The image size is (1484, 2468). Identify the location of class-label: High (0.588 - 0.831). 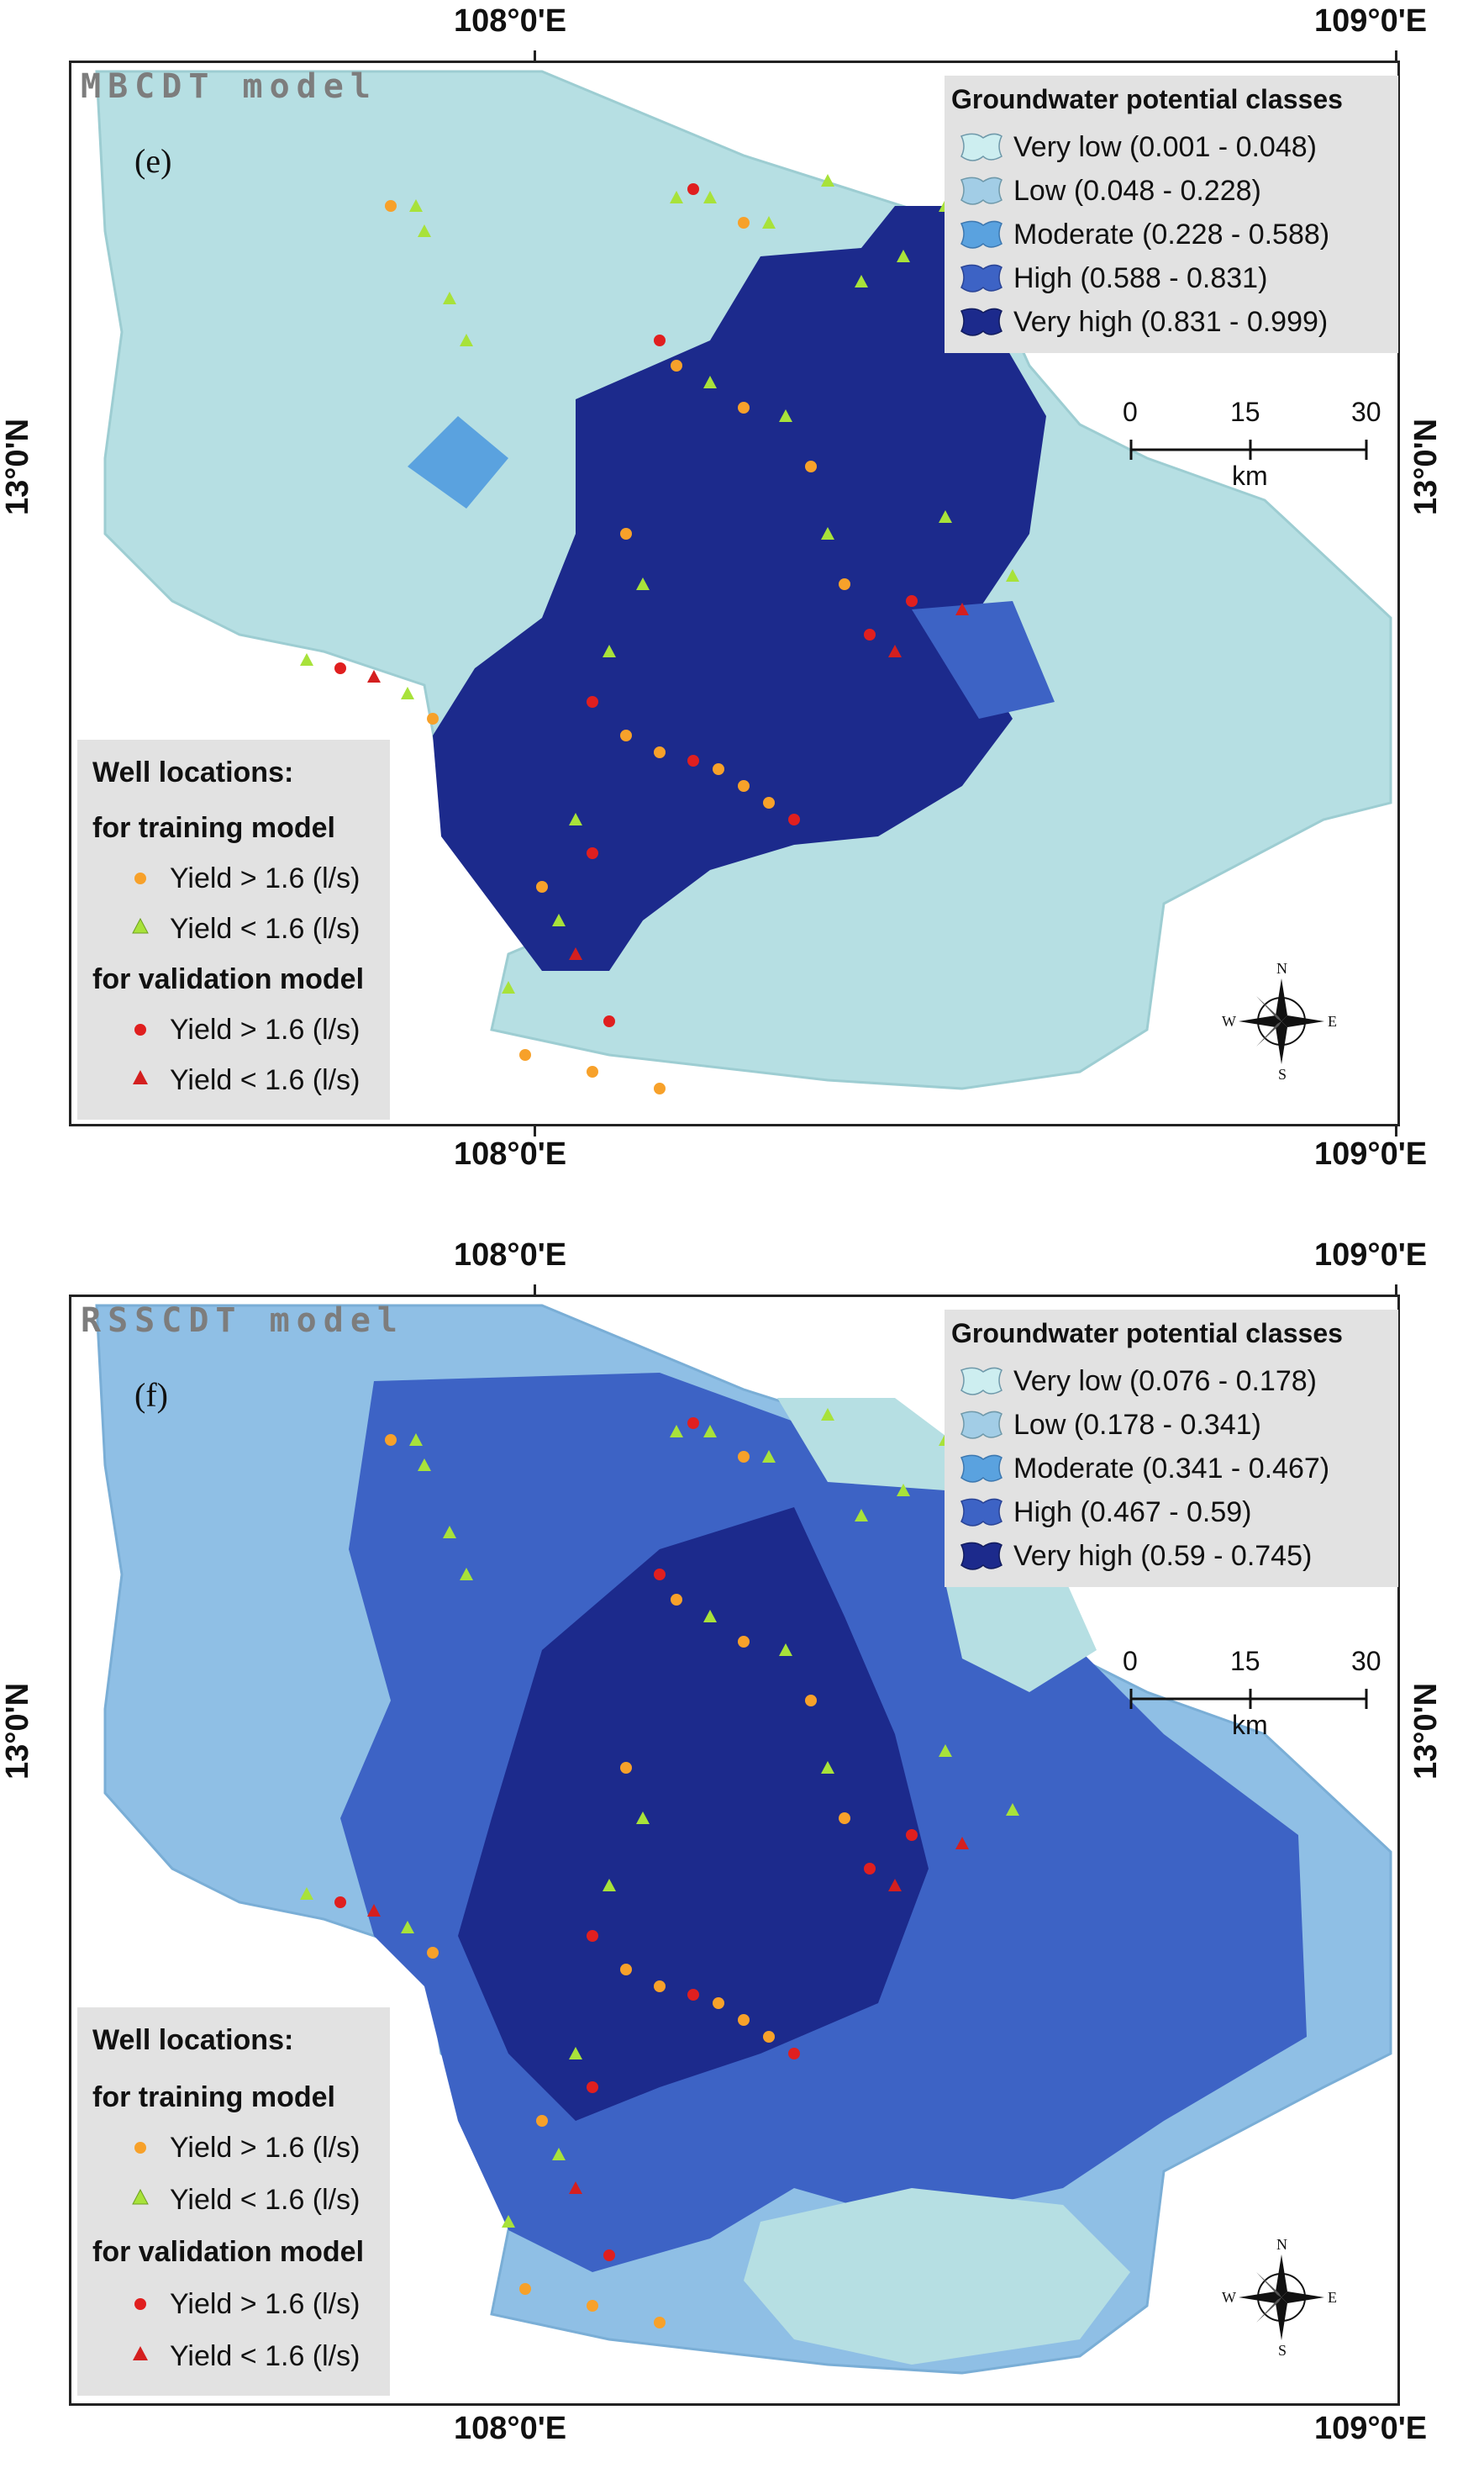
(1140, 278).